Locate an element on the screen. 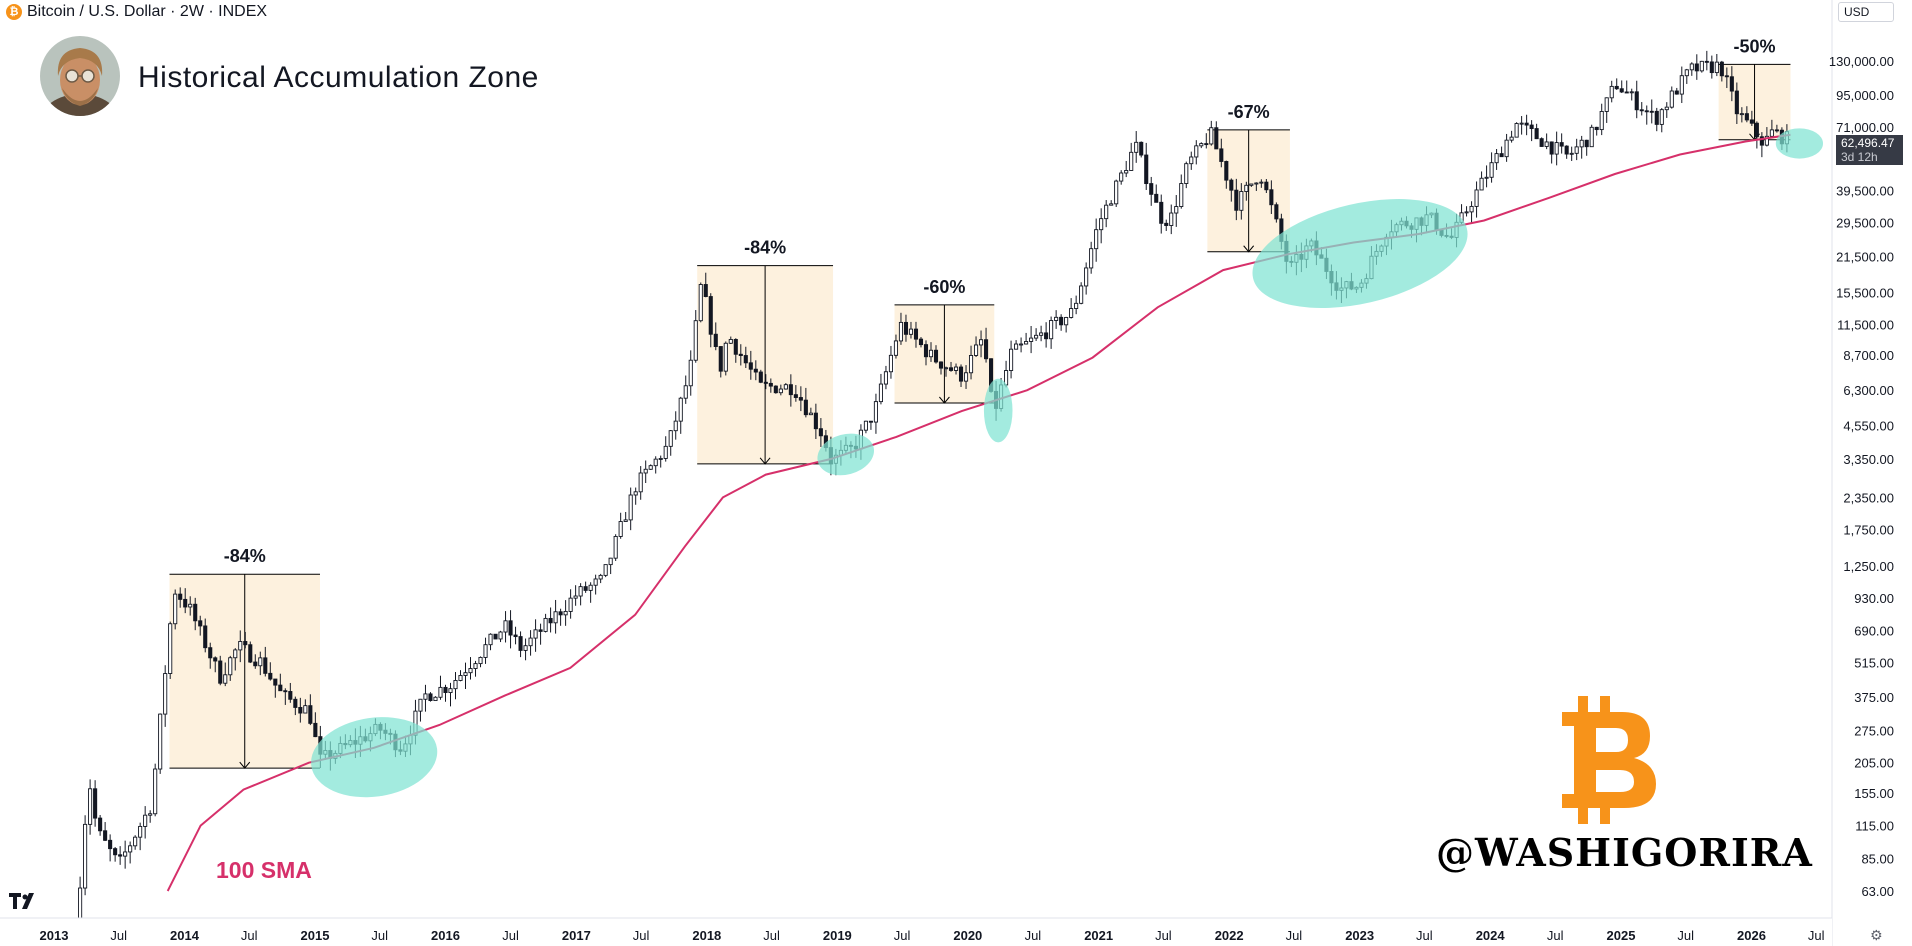  time-tick-label: 2025 is located at coordinates (1621, 935).